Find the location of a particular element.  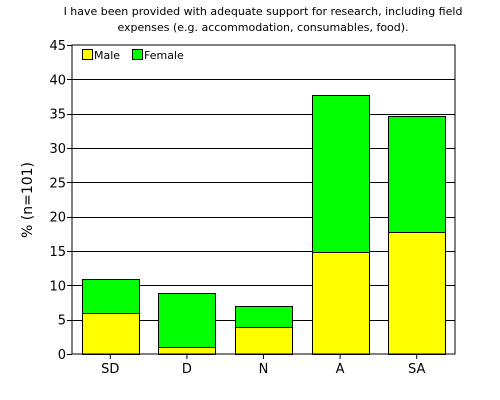

bar-male-a is located at coordinates (341, 303).